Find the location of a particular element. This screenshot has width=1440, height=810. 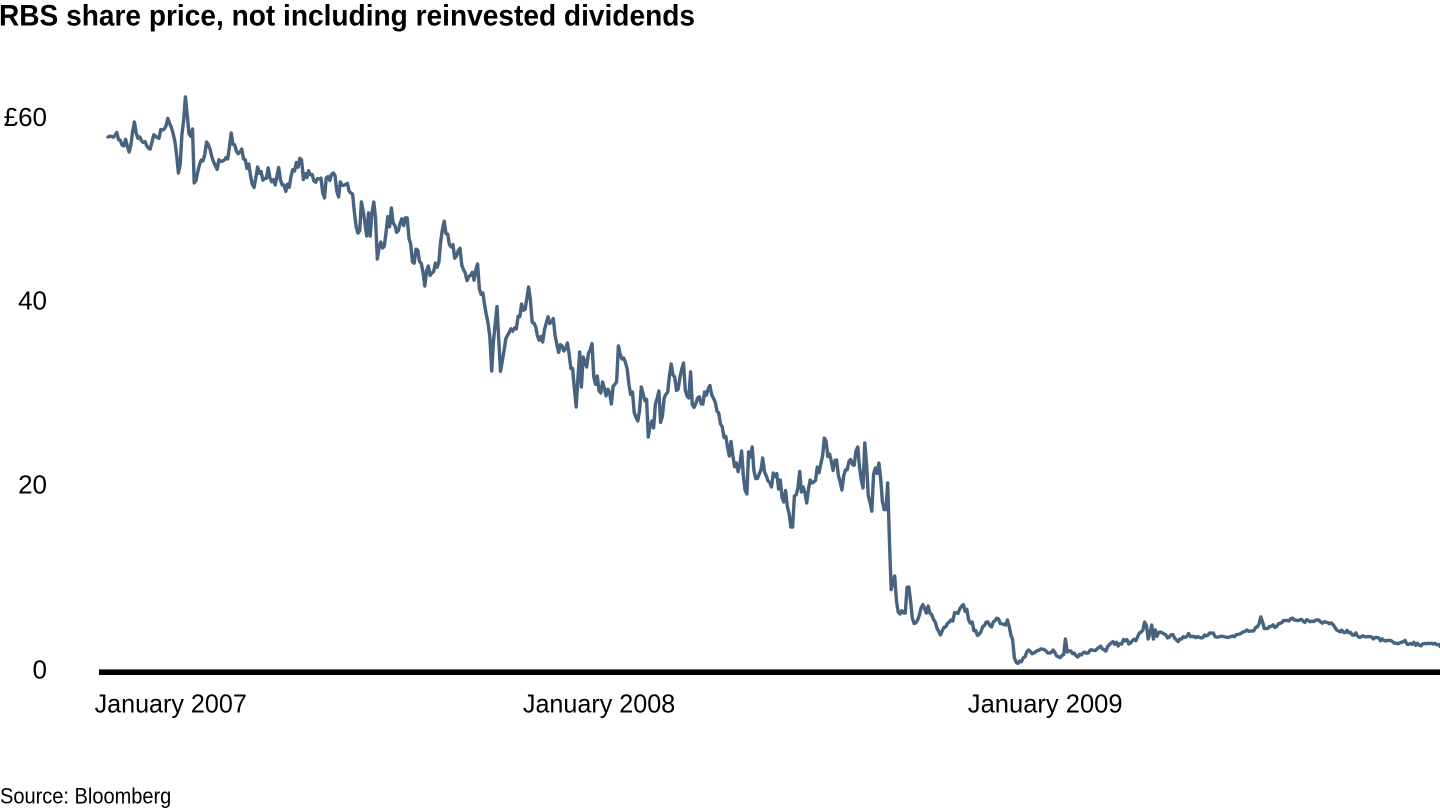

svg-text: January 2007 is located at coordinates (171, 703).